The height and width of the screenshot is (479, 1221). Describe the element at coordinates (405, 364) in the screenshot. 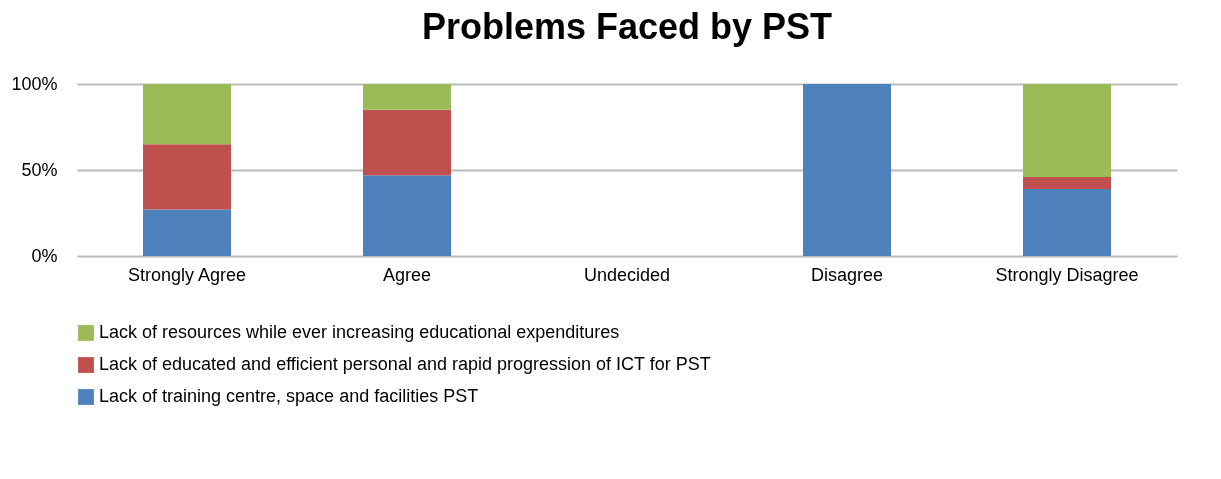

I see `legend-label: Lack of educated and efficient personal and rapid progression of ICT for PST` at that location.